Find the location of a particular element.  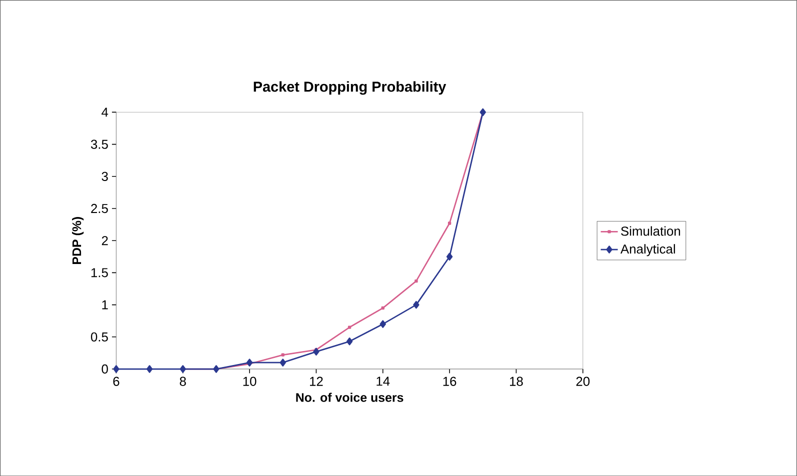

x-tick-label: 8 is located at coordinates (183, 381).